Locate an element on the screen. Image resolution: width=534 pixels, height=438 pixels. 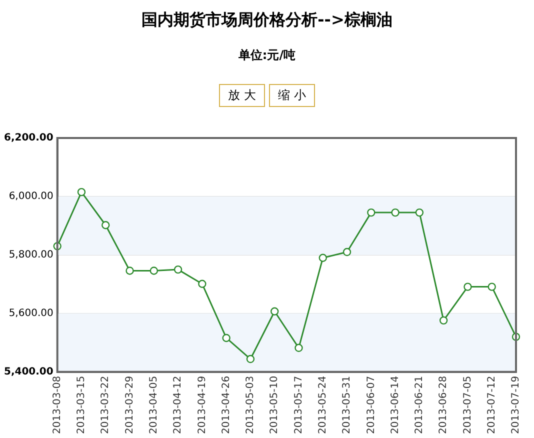
text: 缩 小 is located at coordinates (292, 95).